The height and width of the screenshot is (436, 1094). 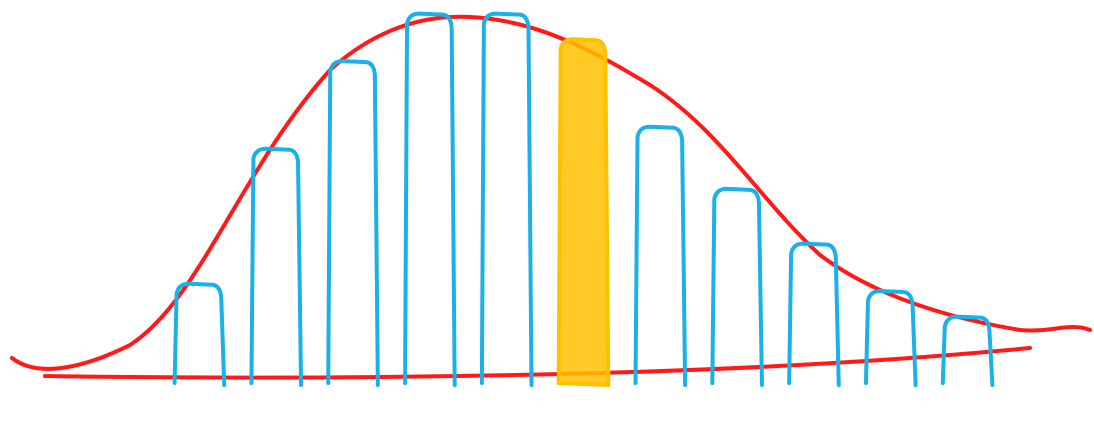 What do you see at coordinates (537, 363) in the screenshot?
I see `baseline` at bounding box center [537, 363].